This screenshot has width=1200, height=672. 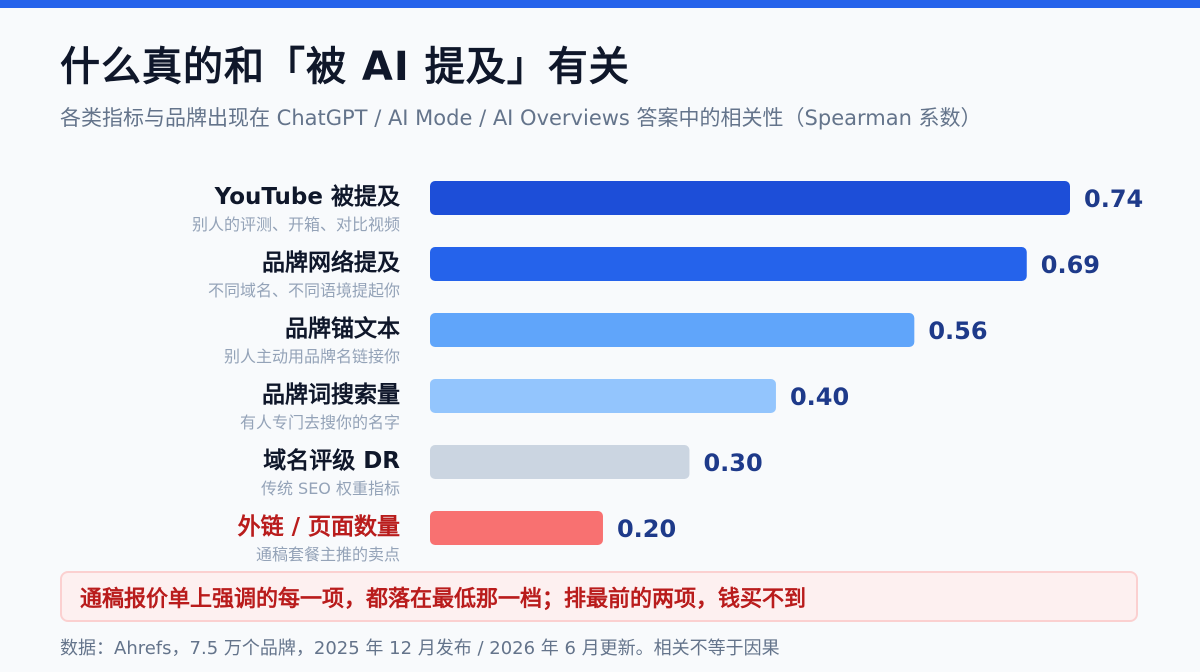 I want to click on value-label: 0.30, so click(x=732, y=463).